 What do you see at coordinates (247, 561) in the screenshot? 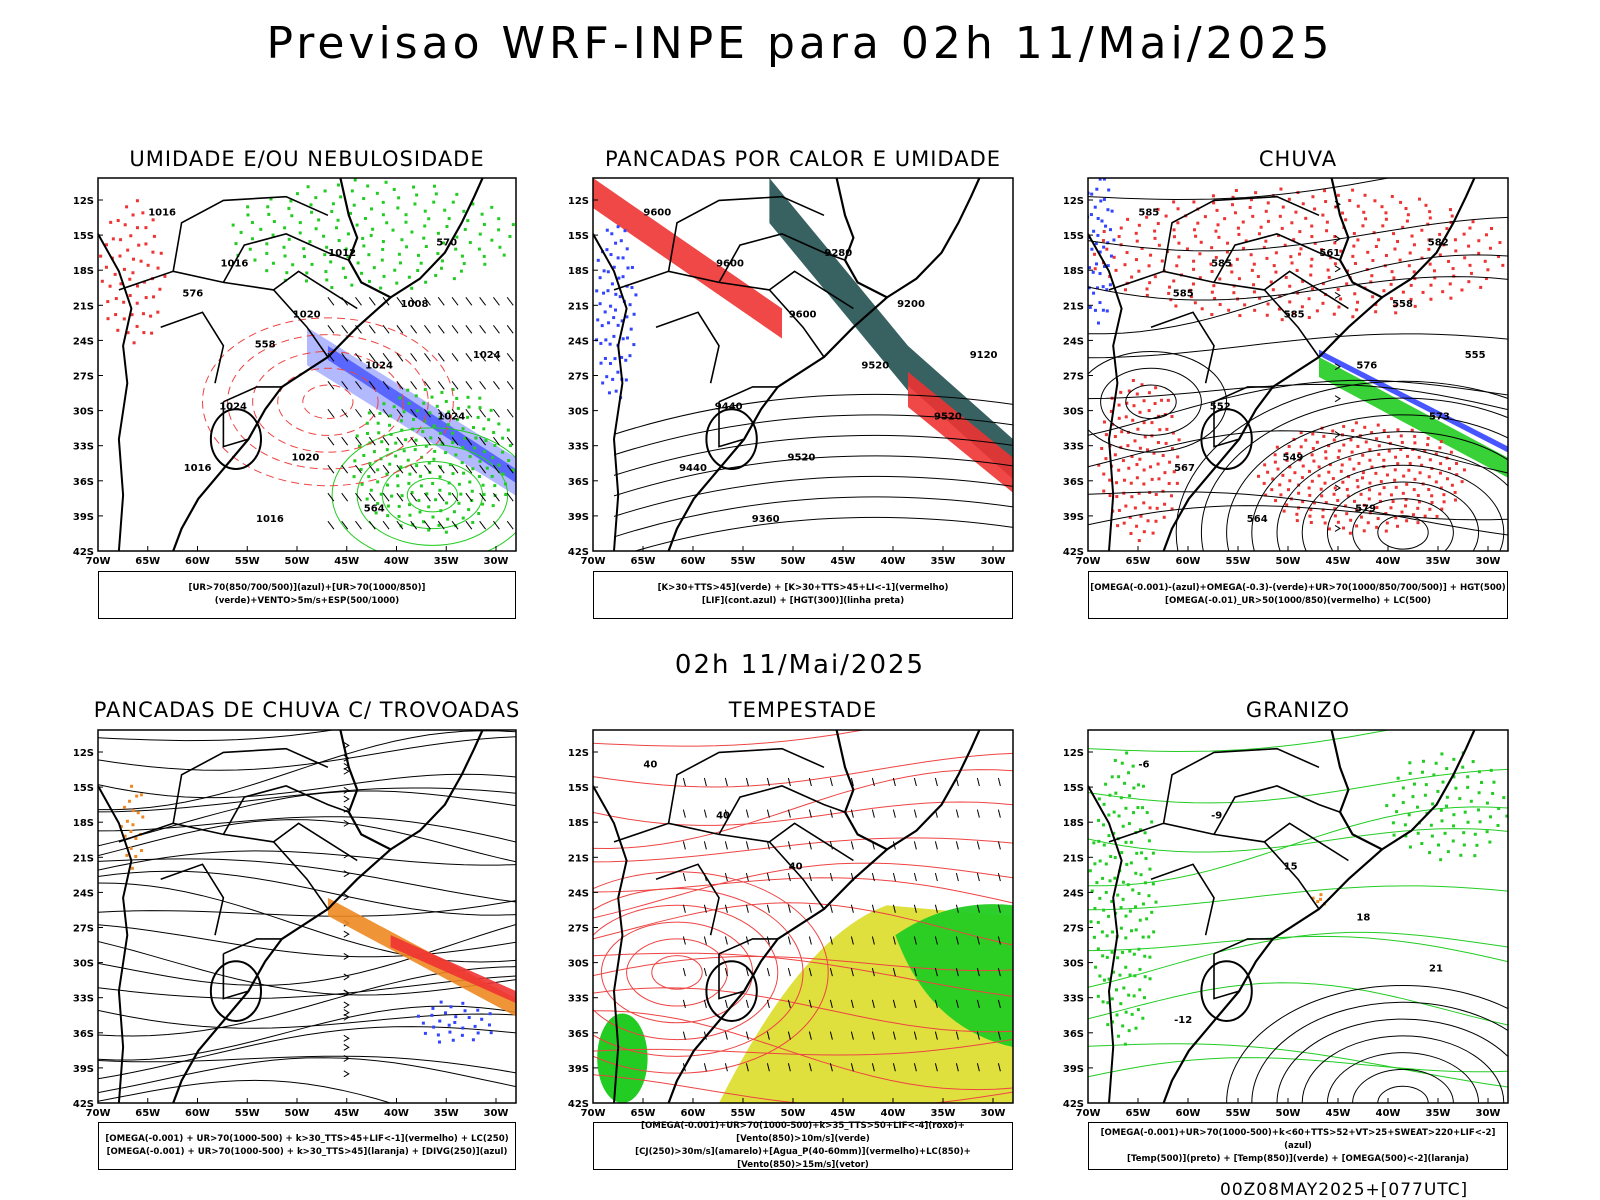
I see `lon-label: 55W` at bounding box center [247, 561].